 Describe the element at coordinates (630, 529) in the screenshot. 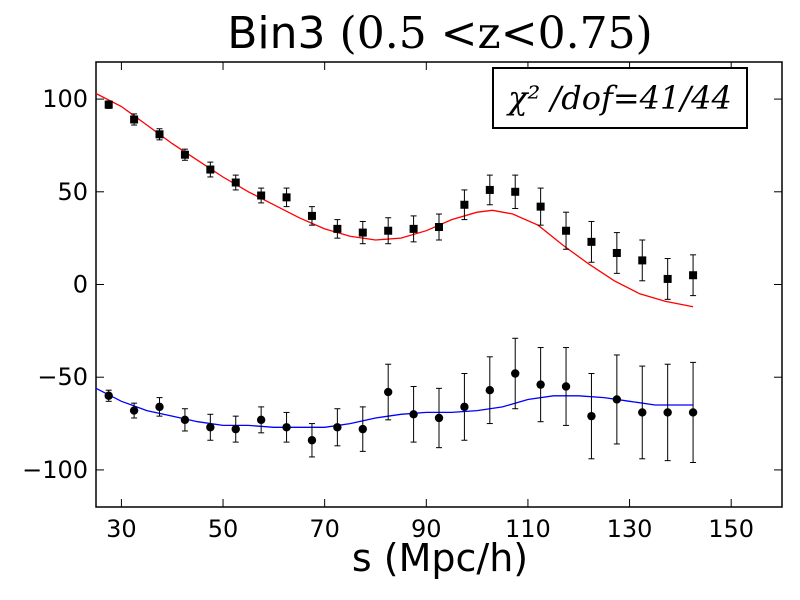

I see `x-tick-label: 130` at that location.